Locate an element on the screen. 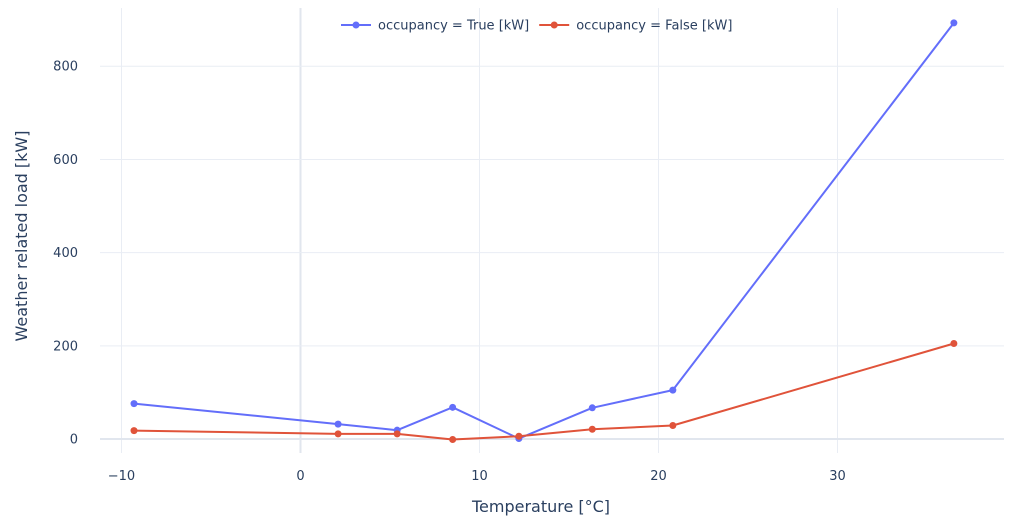 This screenshot has width=1024, height=531. x-tick-label: 10 is located at coordinates (479, 476).